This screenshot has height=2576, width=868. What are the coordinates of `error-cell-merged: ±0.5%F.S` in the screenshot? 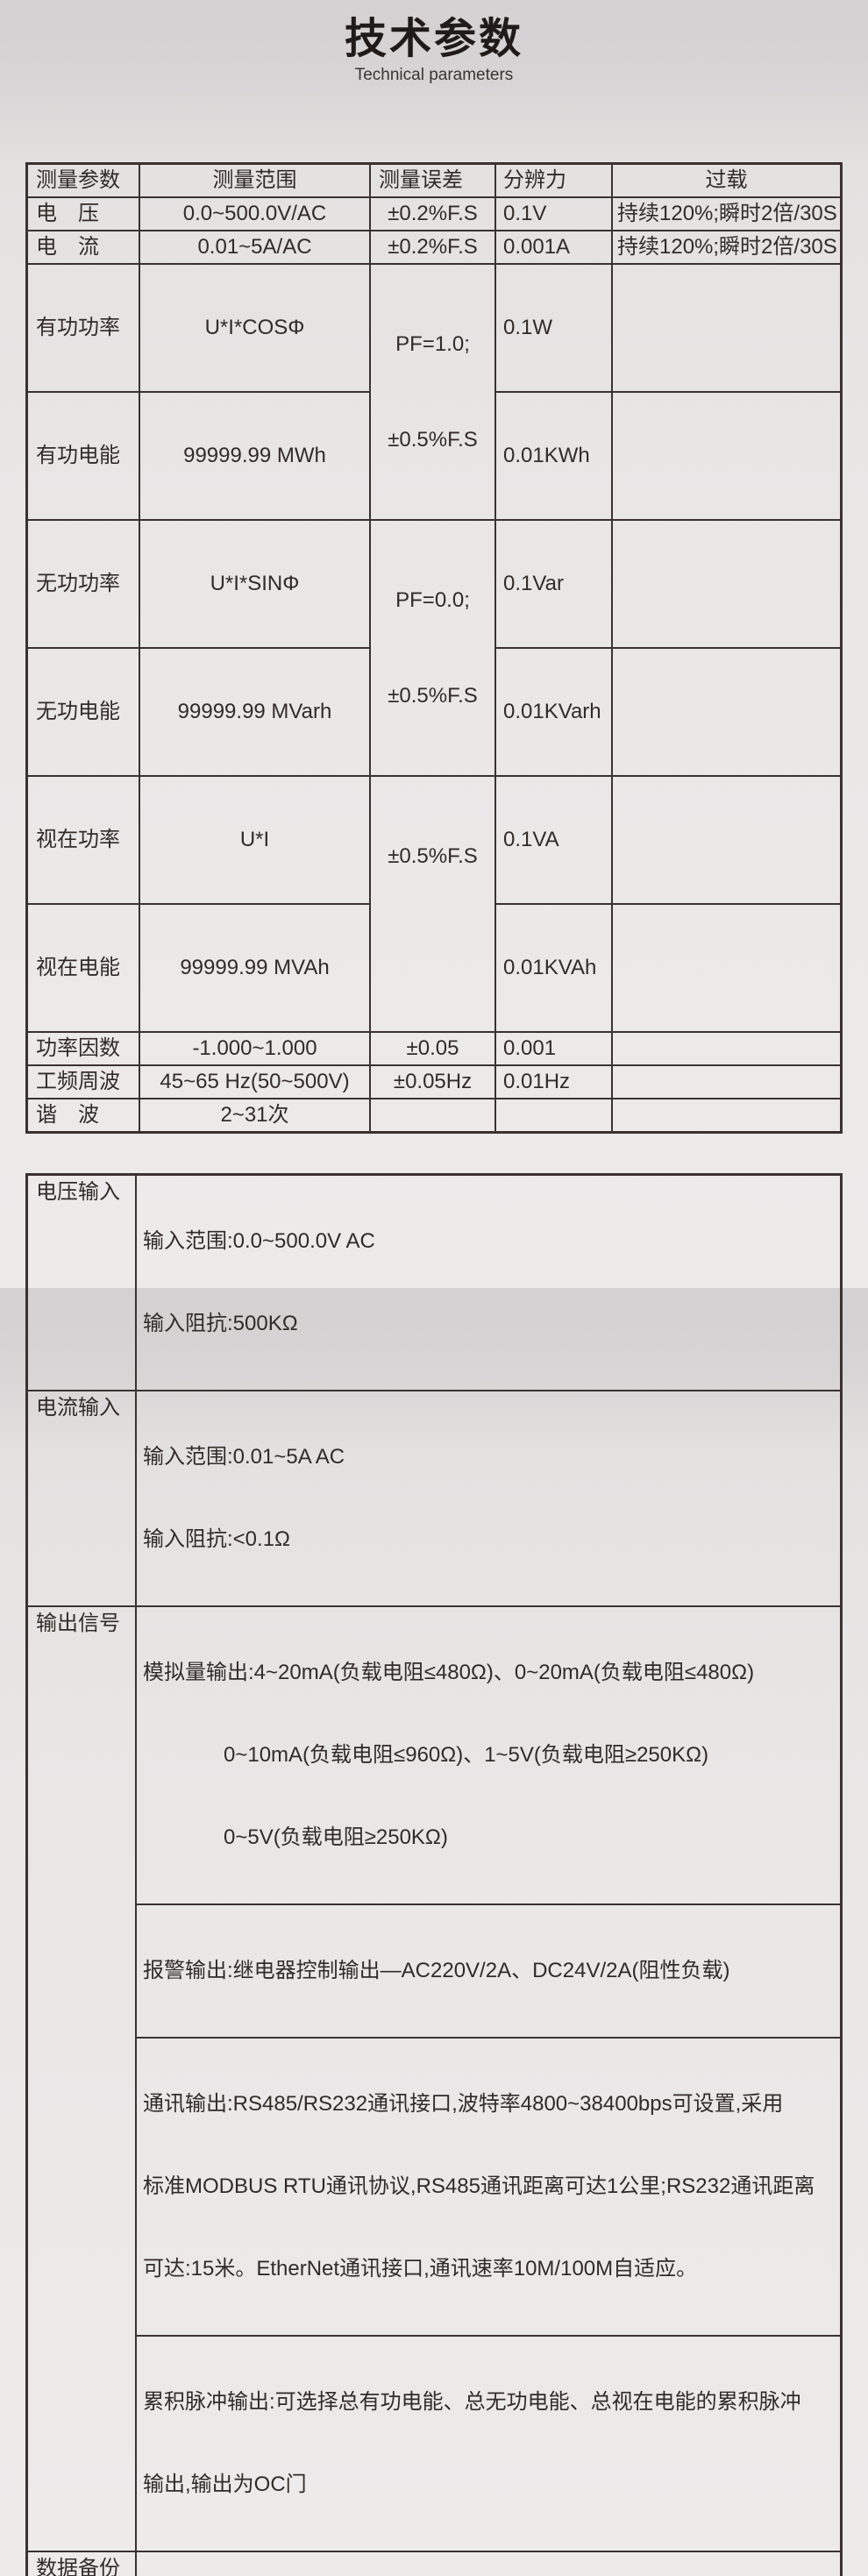 It's located at (432, 904).